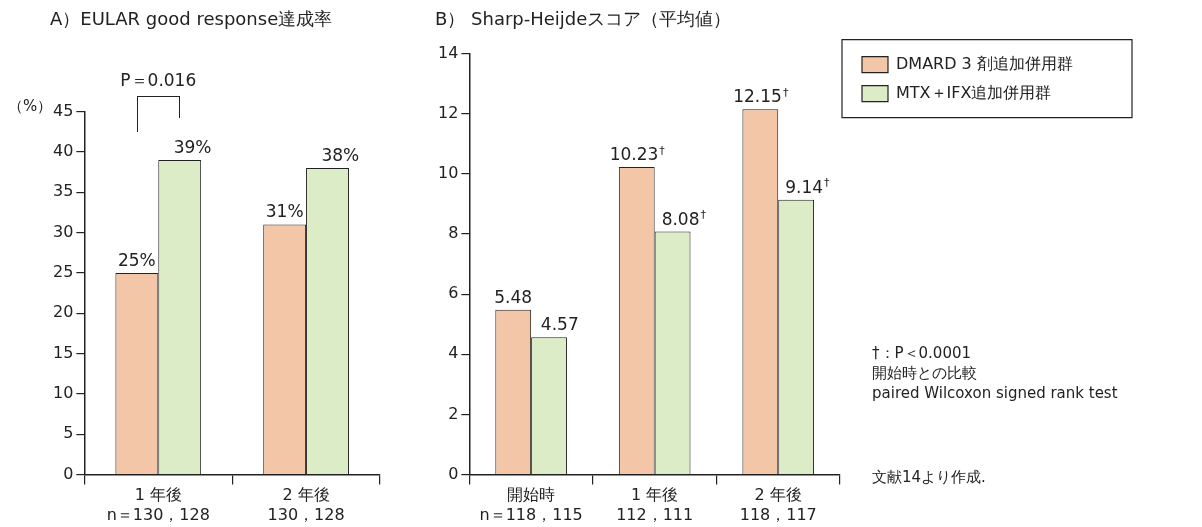 Image resolution: width=1202 pixels, height=527 pixels. Describe the element at coordinates (655, 504) in the screenshot. I see `x-tick-label: 1 年後 112，111` at that location.